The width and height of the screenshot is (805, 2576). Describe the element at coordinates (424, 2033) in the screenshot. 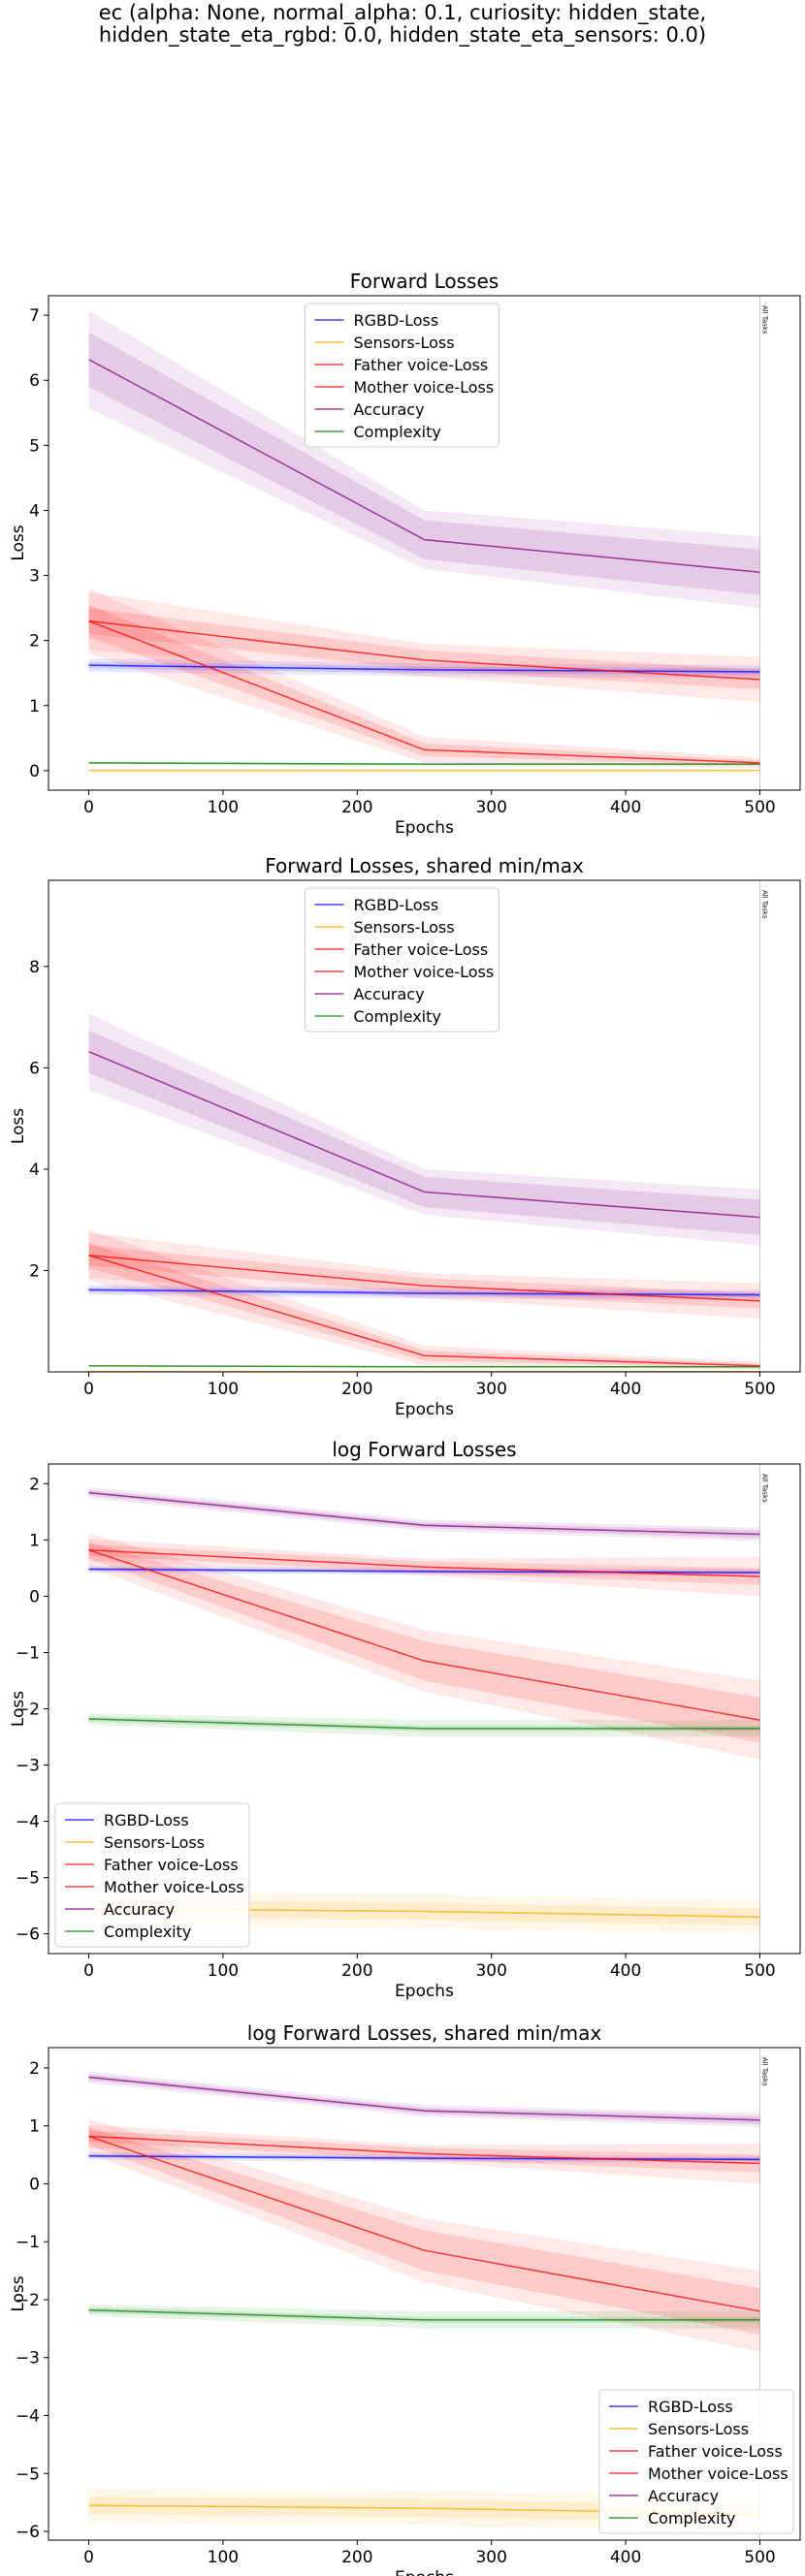

I see `chart-title: log Forward Losses, shared min/max` at that location.